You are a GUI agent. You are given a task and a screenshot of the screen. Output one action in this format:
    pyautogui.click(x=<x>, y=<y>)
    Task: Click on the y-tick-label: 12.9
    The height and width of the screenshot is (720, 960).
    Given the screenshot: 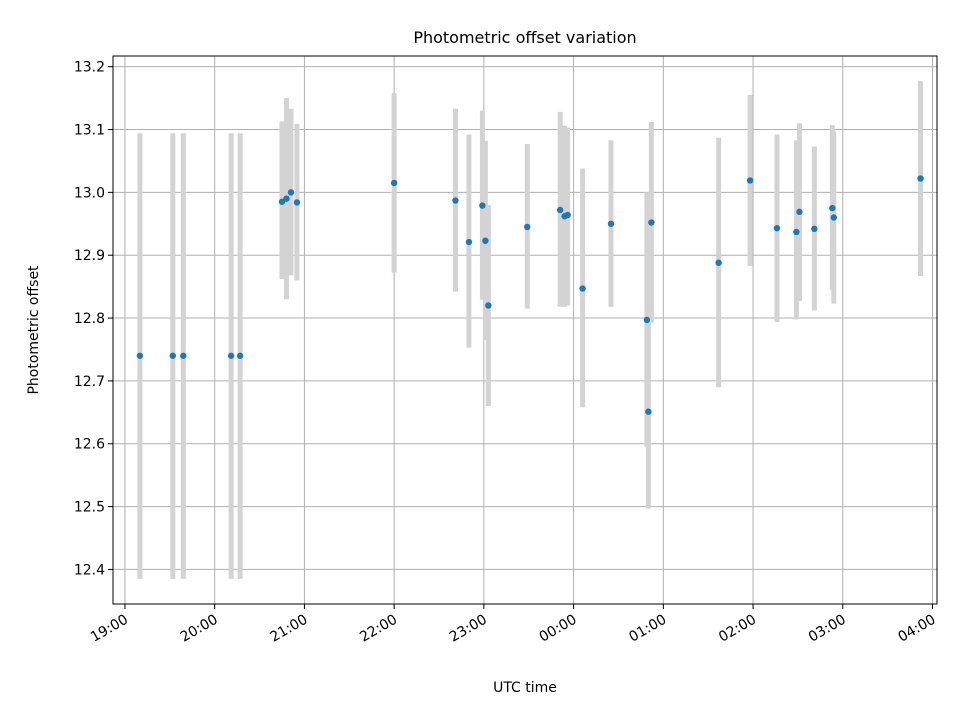 What is the action you would take?
    pyautogui.click(x=89, y=256)
    